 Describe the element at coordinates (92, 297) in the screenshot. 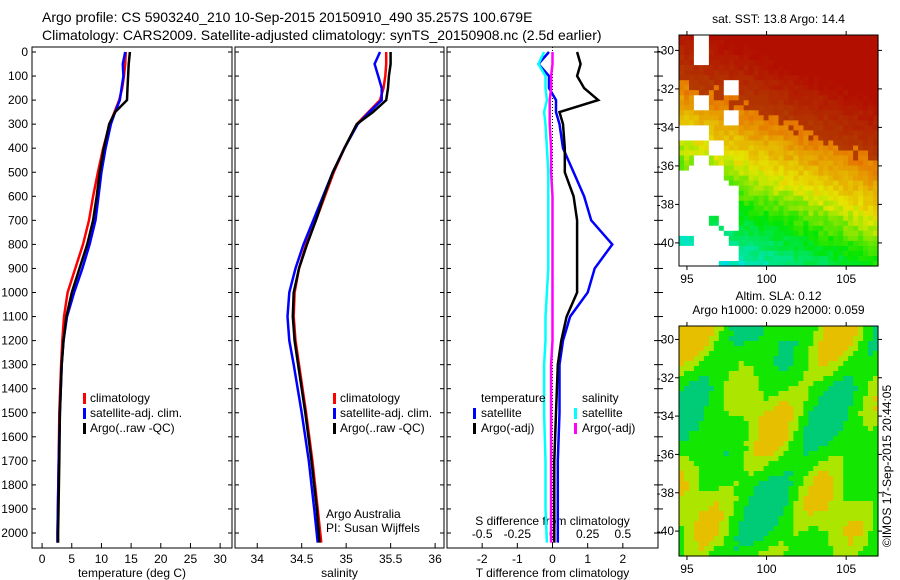

I see `profile-line-climatology` at that location.